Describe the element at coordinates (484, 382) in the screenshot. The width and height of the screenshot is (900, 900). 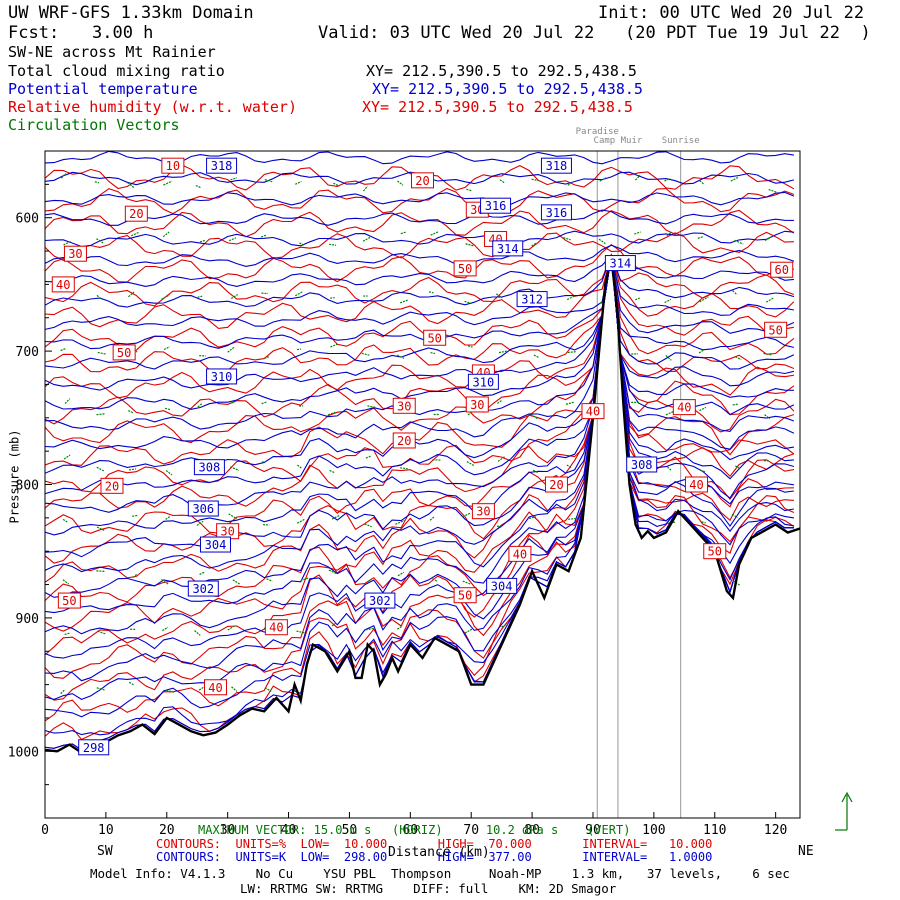
I see `theta-contour-label: 310` at that location.